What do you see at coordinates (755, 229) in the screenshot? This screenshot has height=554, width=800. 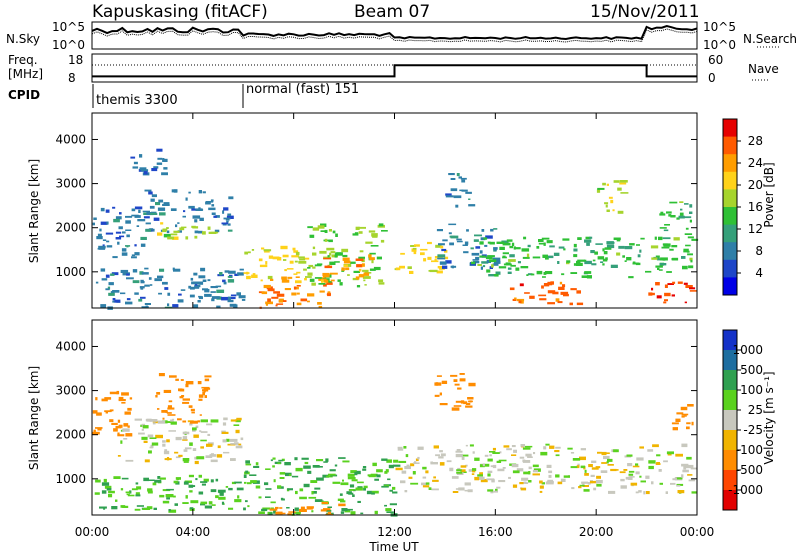 I see `colorbar-tick-4: 12` at bounding box center [755, 229].